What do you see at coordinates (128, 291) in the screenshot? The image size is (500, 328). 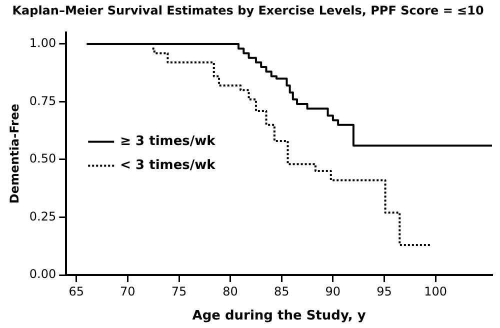 I see `x-tick-label: 70` at bounding box center [128, 291].